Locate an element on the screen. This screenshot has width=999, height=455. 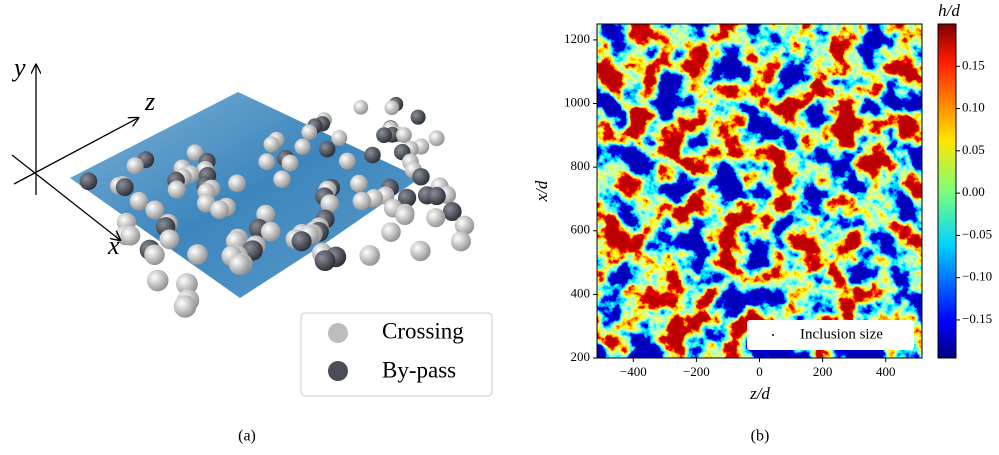
caption: (a) is located at coordinates (247, 436).